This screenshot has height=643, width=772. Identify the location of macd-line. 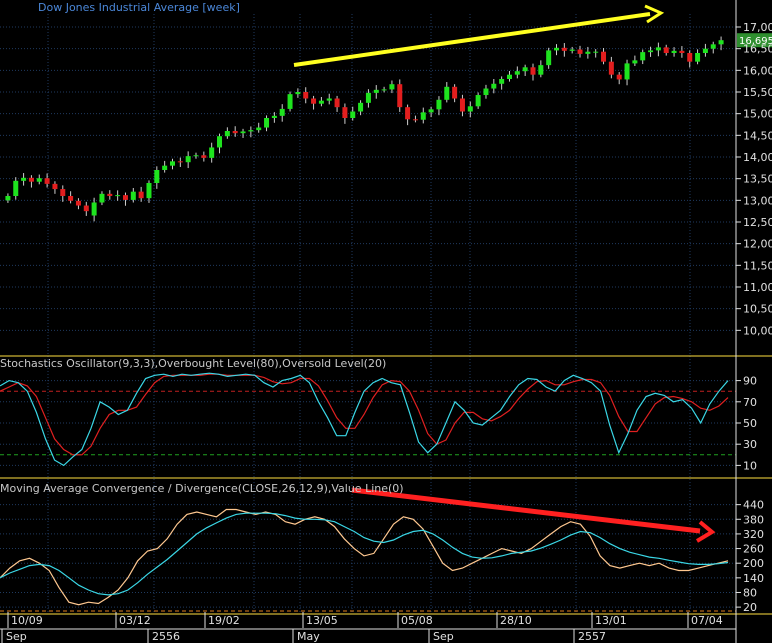
(364, 557).